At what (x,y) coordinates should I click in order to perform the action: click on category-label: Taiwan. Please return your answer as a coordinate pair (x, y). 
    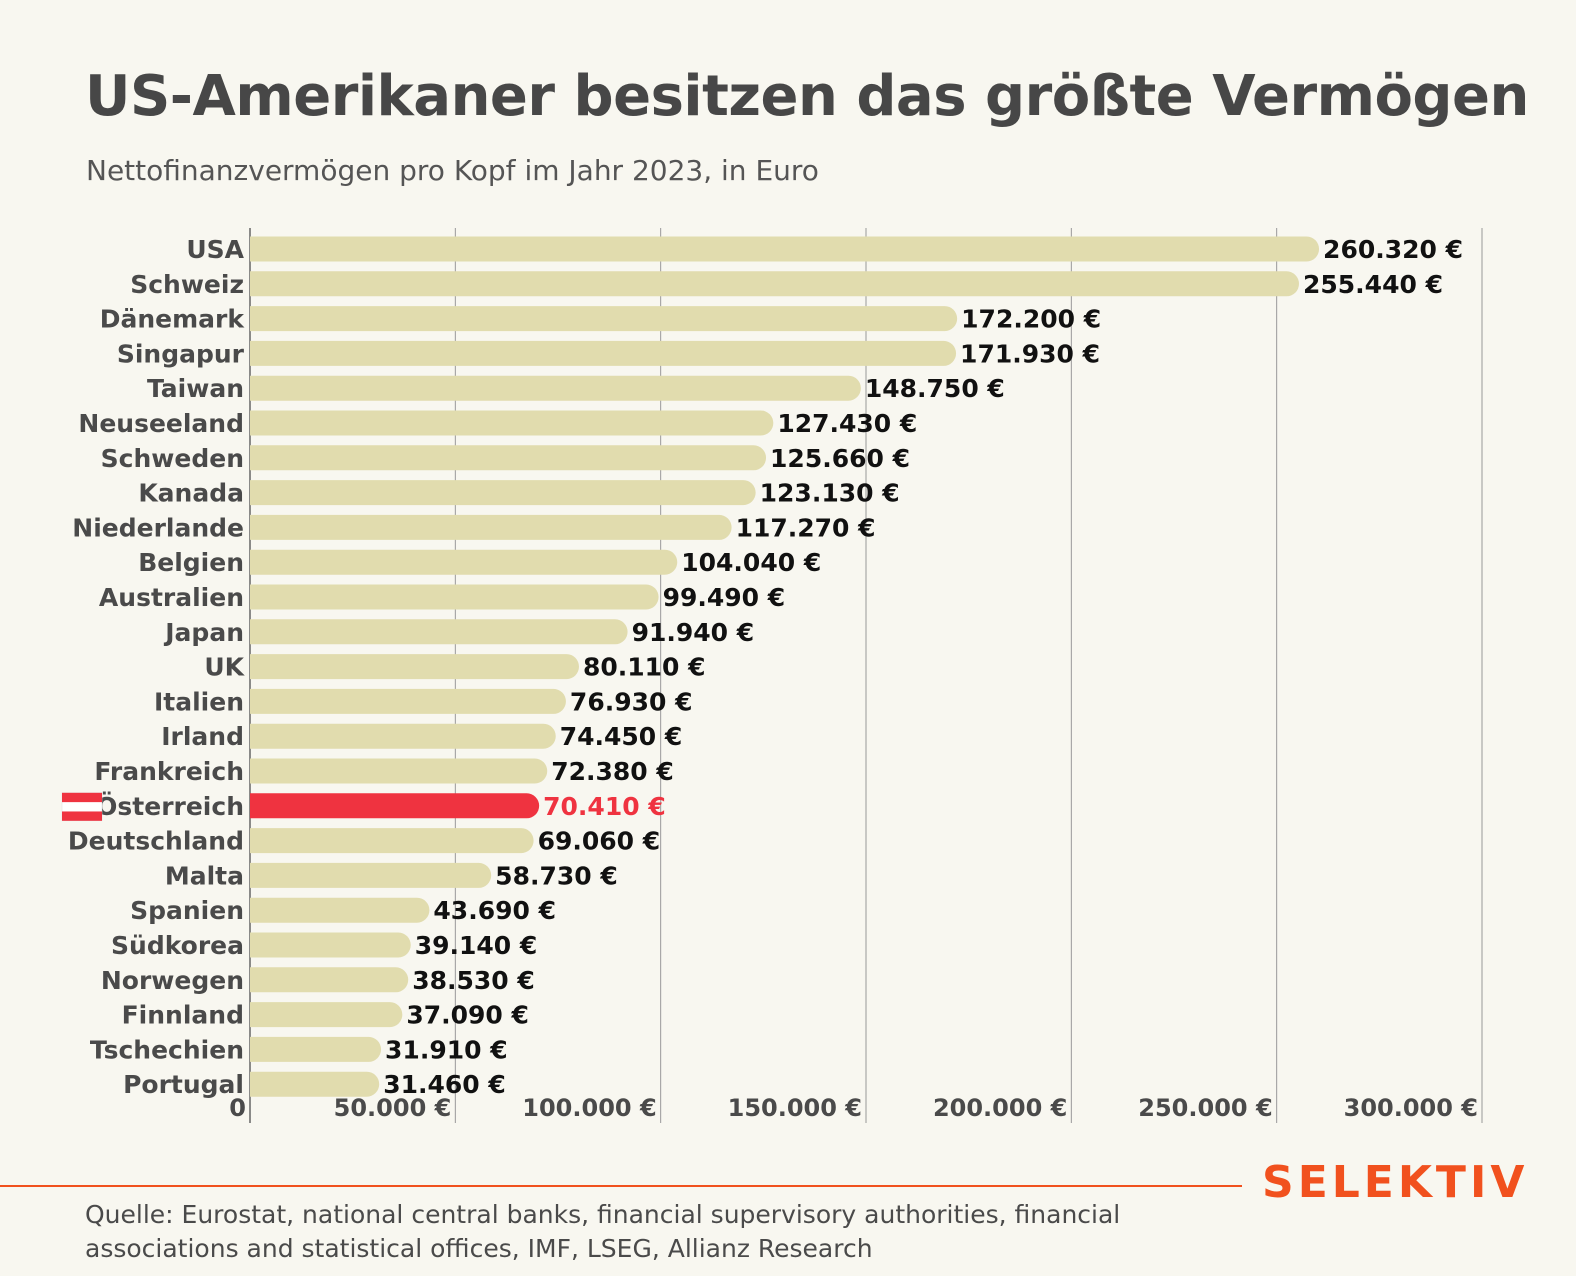
    Looking at the image, I should click on (195, 388).